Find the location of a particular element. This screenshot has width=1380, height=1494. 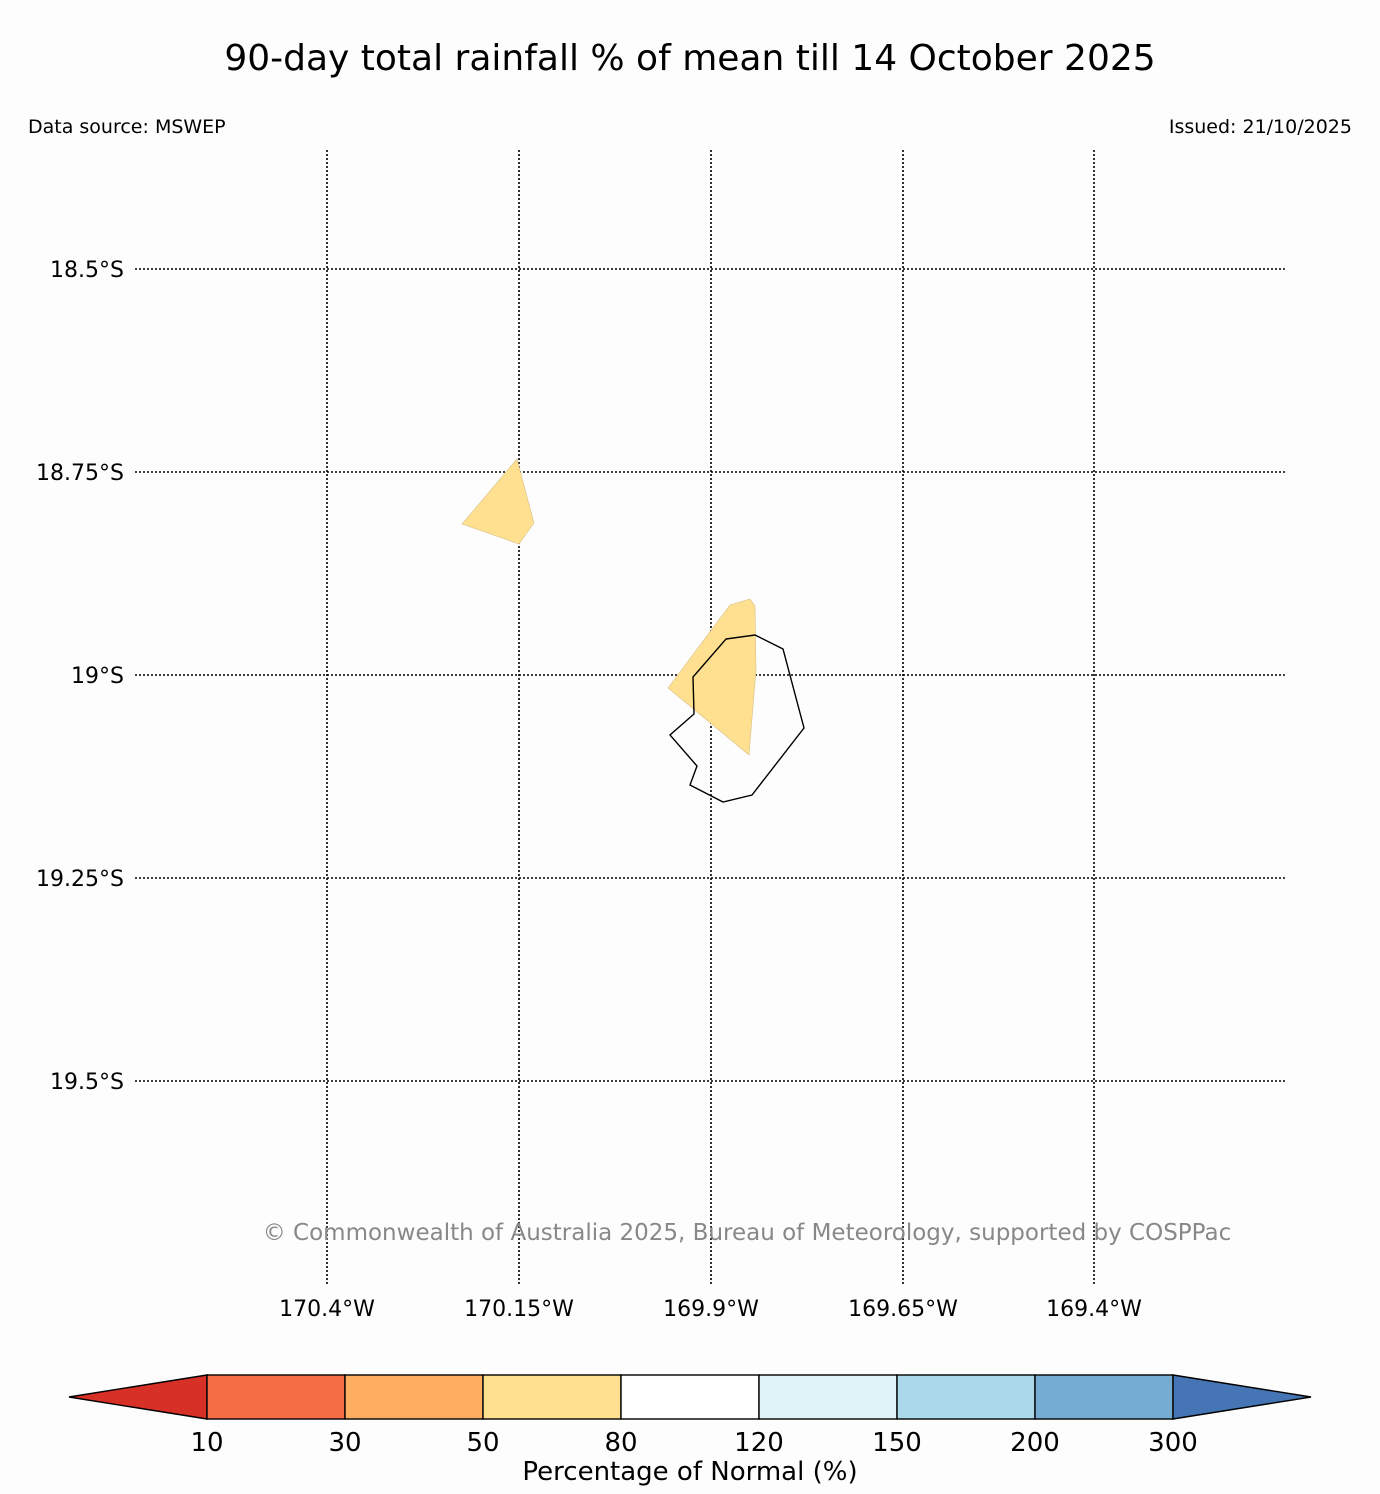

colorbar-under-triangle is located at coordinates (138, 1397).